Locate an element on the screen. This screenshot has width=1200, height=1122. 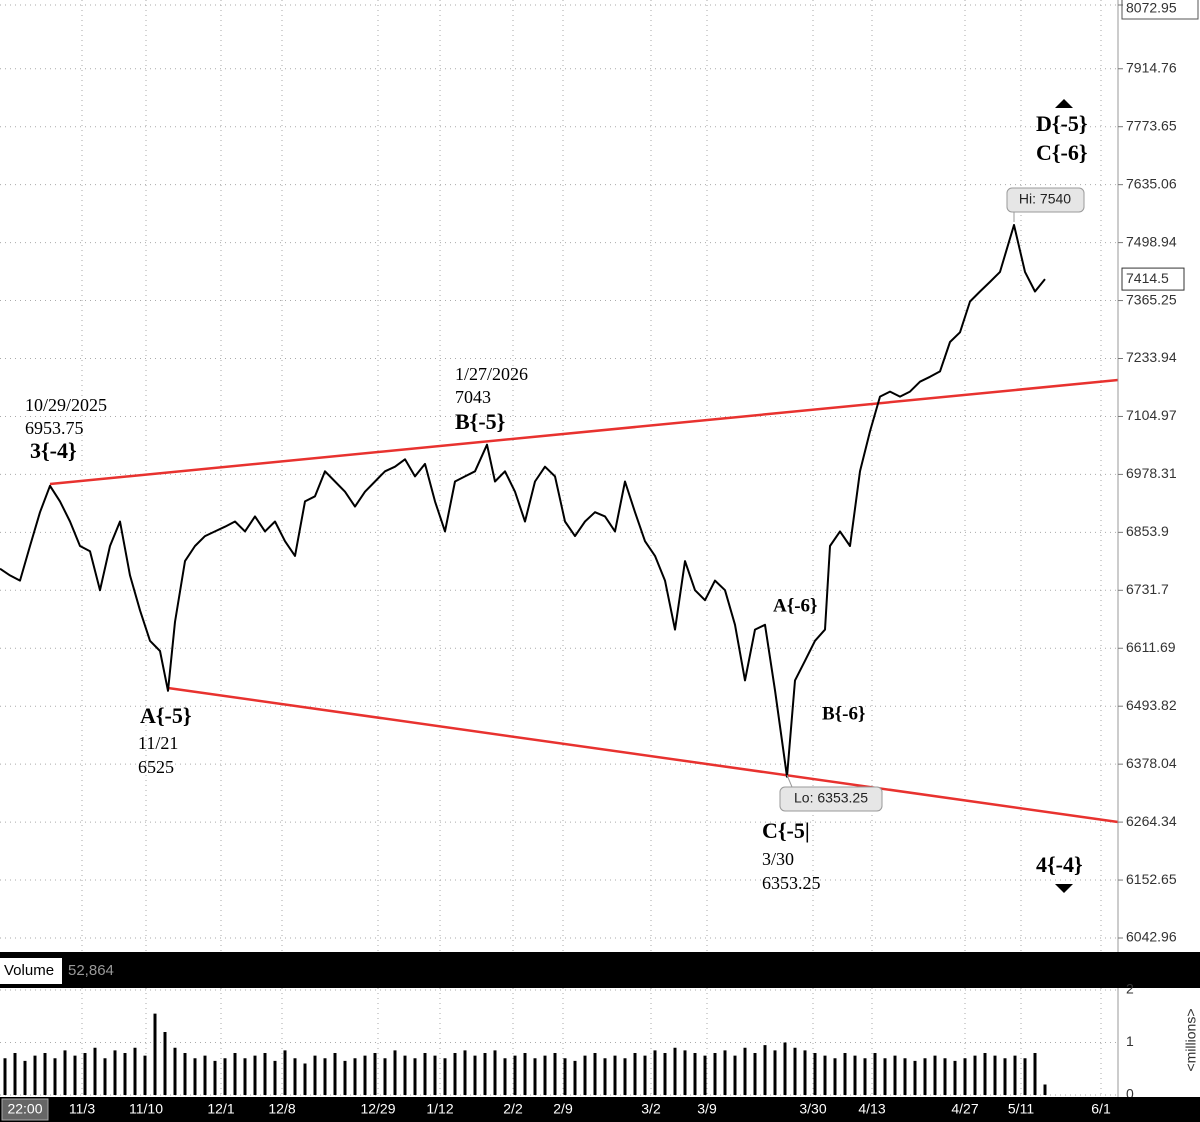
y-tick-label: 6042.96 is located at coordinates (1151, 937).